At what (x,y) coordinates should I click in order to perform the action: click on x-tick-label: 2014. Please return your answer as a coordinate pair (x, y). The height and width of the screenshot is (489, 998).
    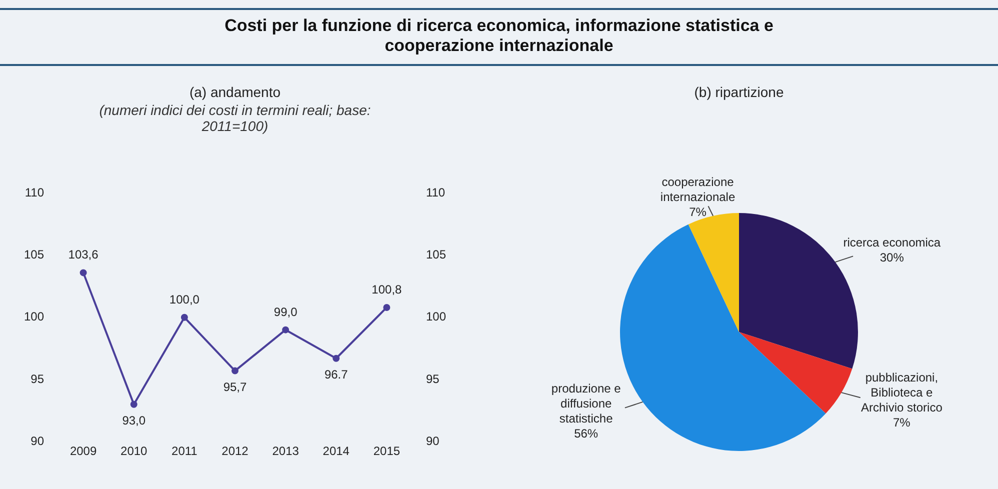
    Looking at the image, I should click on (336, 451).